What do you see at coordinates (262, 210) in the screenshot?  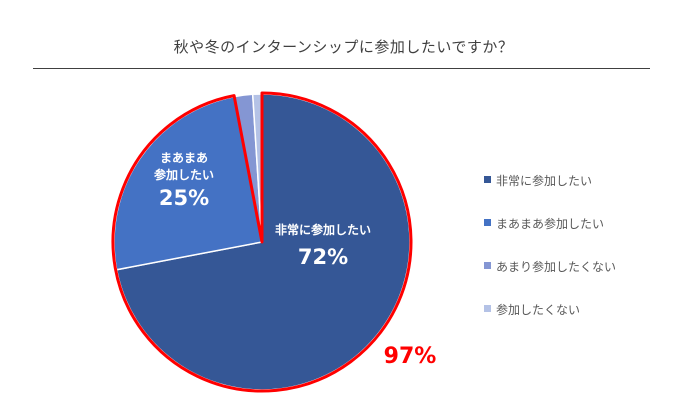 I see `pie-data-labels: 非常に参加したい 72% まあまあ参加したい 25%` at bounding box center [262, 210].